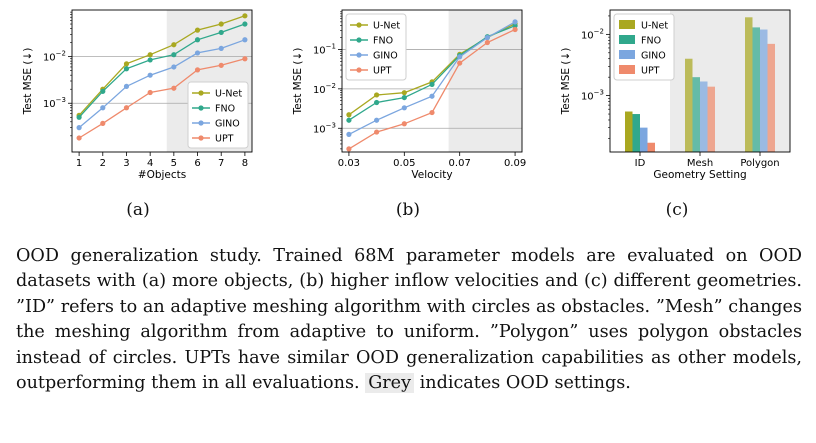 The height and width of the screenshot is (443, 816). I want to click on series-line-fno, so click(162, 70).